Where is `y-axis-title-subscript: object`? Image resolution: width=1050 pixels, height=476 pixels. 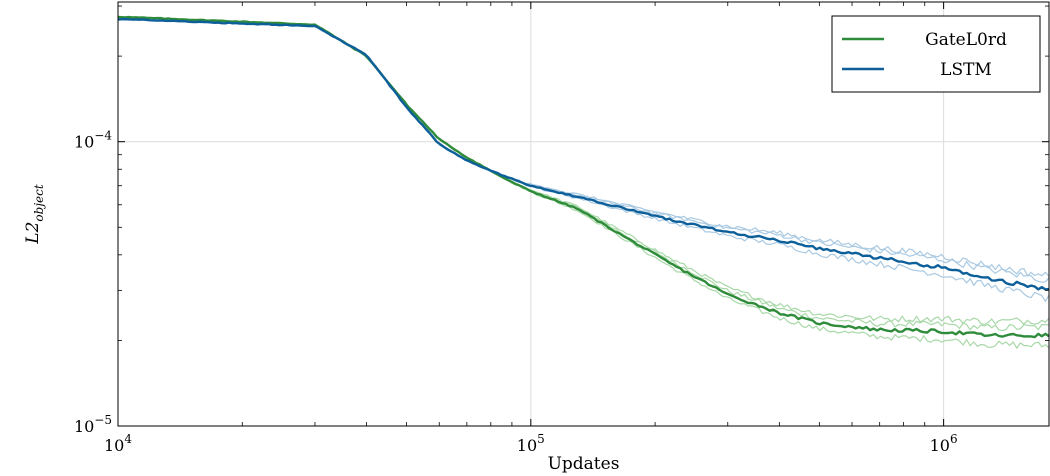 y-axis-title-subscript: object is located at coordinates (39, 202).